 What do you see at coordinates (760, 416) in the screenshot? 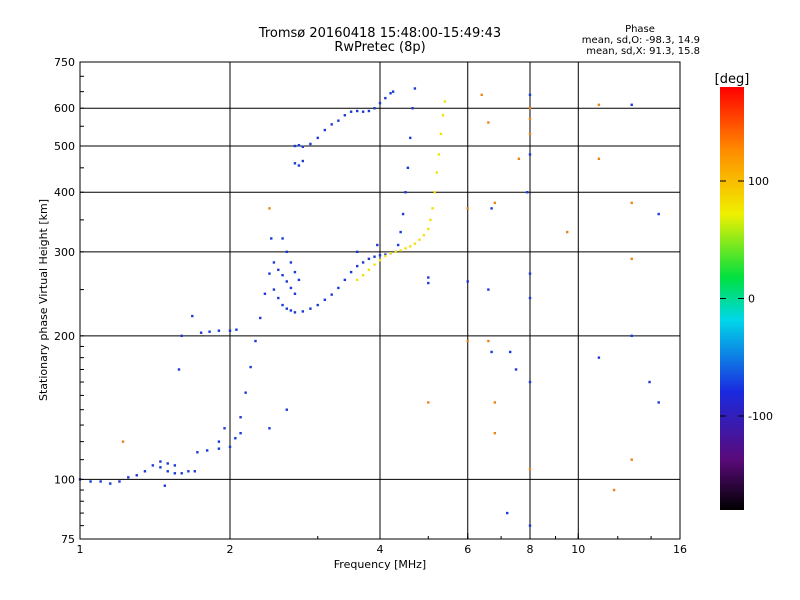
I see `colorbar-tick-label: -100` at bounding box center [760, 416].